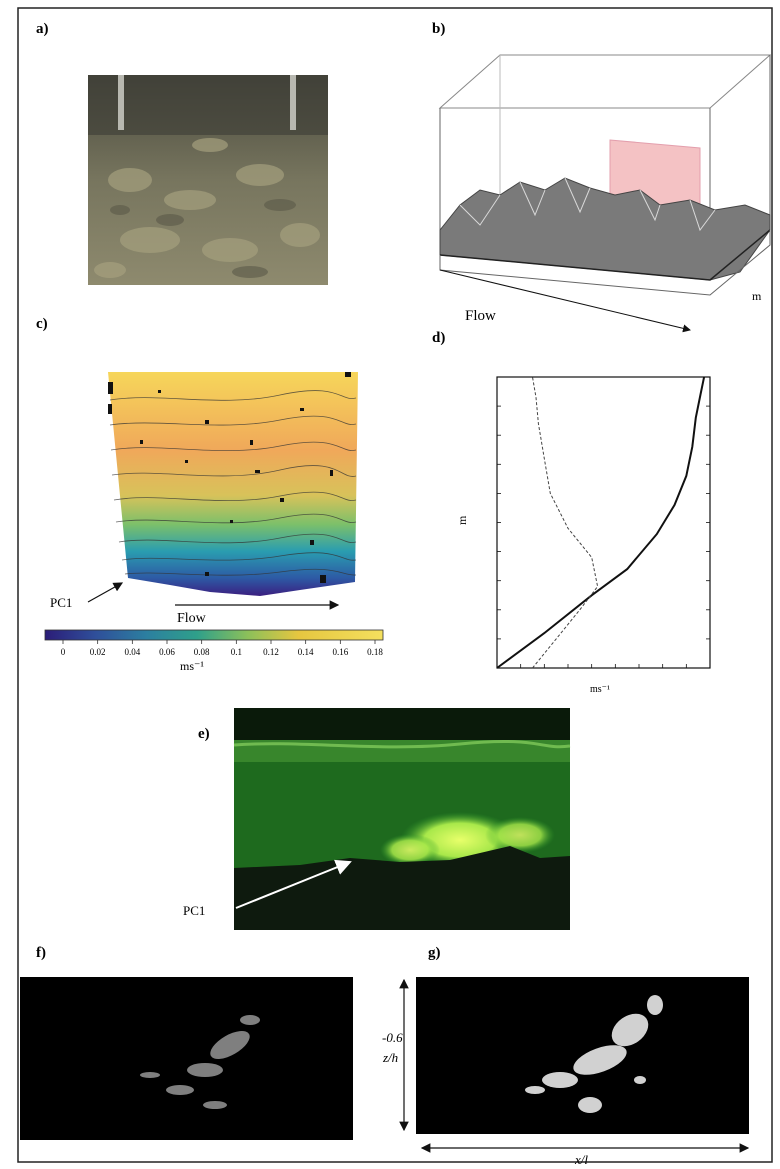 Image resolution: width=780 pixels, height=1169 pixels. What do you see at coordinates (434, 953) in the screenshot?
I see `panel-label-g: g)` at bounding box center [434, 953].